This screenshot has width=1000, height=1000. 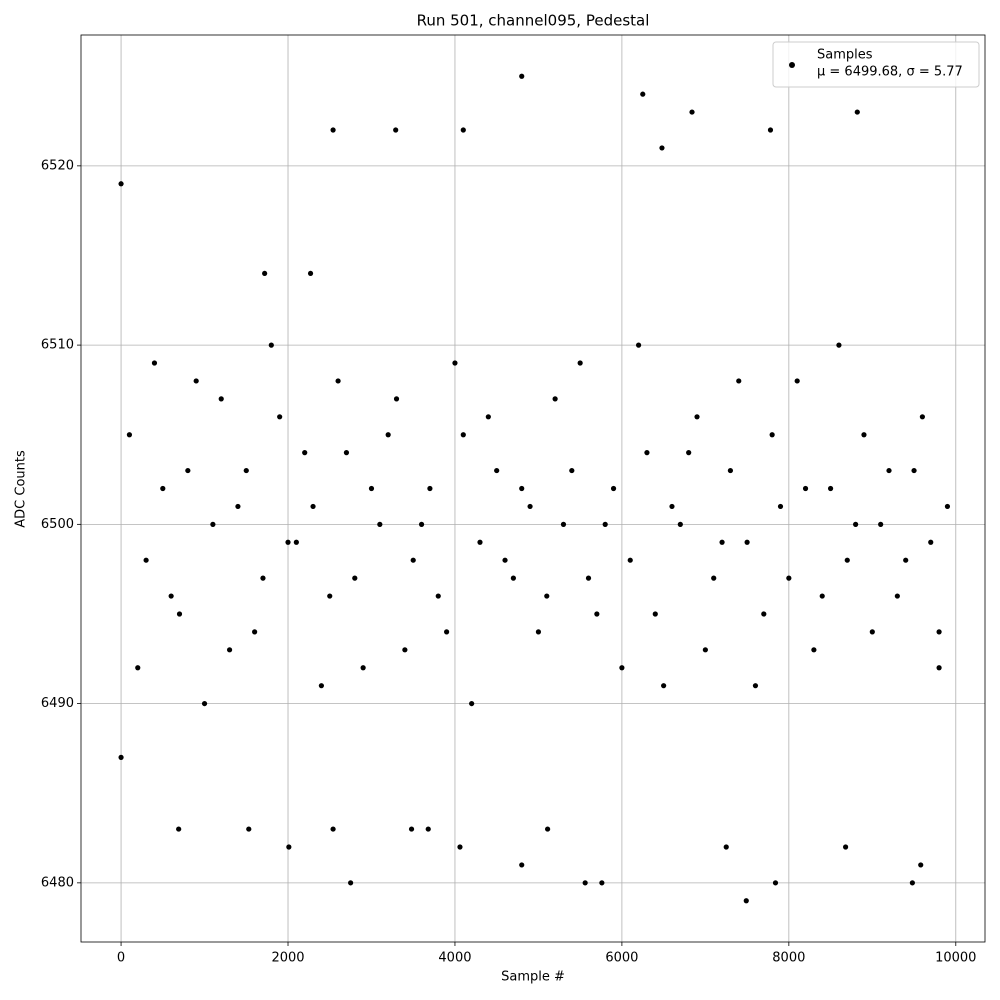 What do you see at coordinates (57, 165) in the screenshot?
I see `y-tick-label: 6520` at bounding box center [57, 165].